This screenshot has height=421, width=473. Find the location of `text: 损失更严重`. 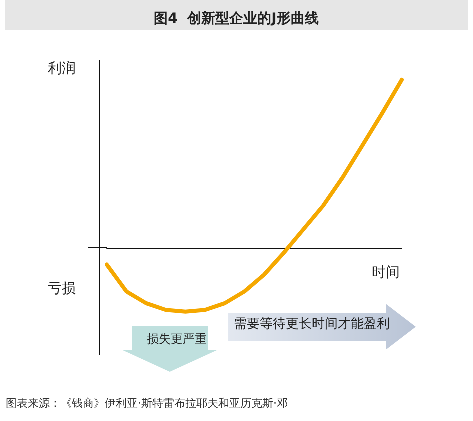

text: 损失更严重 is located at coordinates (177, 339).